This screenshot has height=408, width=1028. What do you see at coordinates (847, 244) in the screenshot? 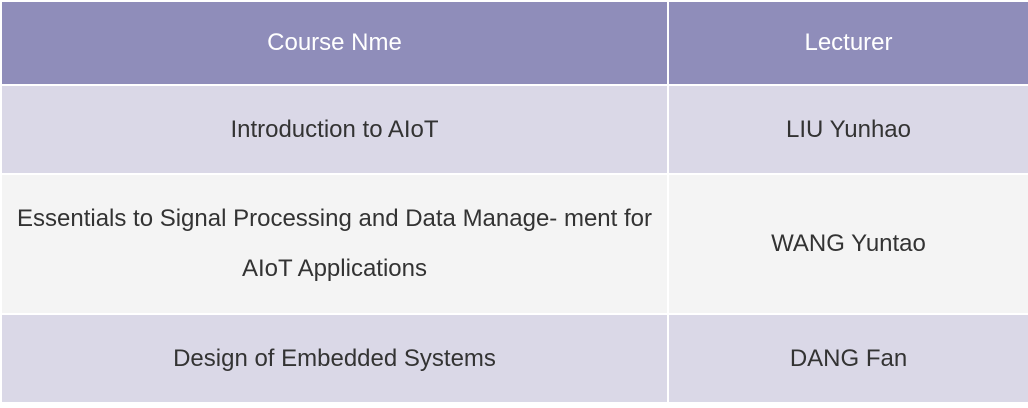
I see `lecturer-cell: WANG Yuntao` at bounding box center [847, 244].